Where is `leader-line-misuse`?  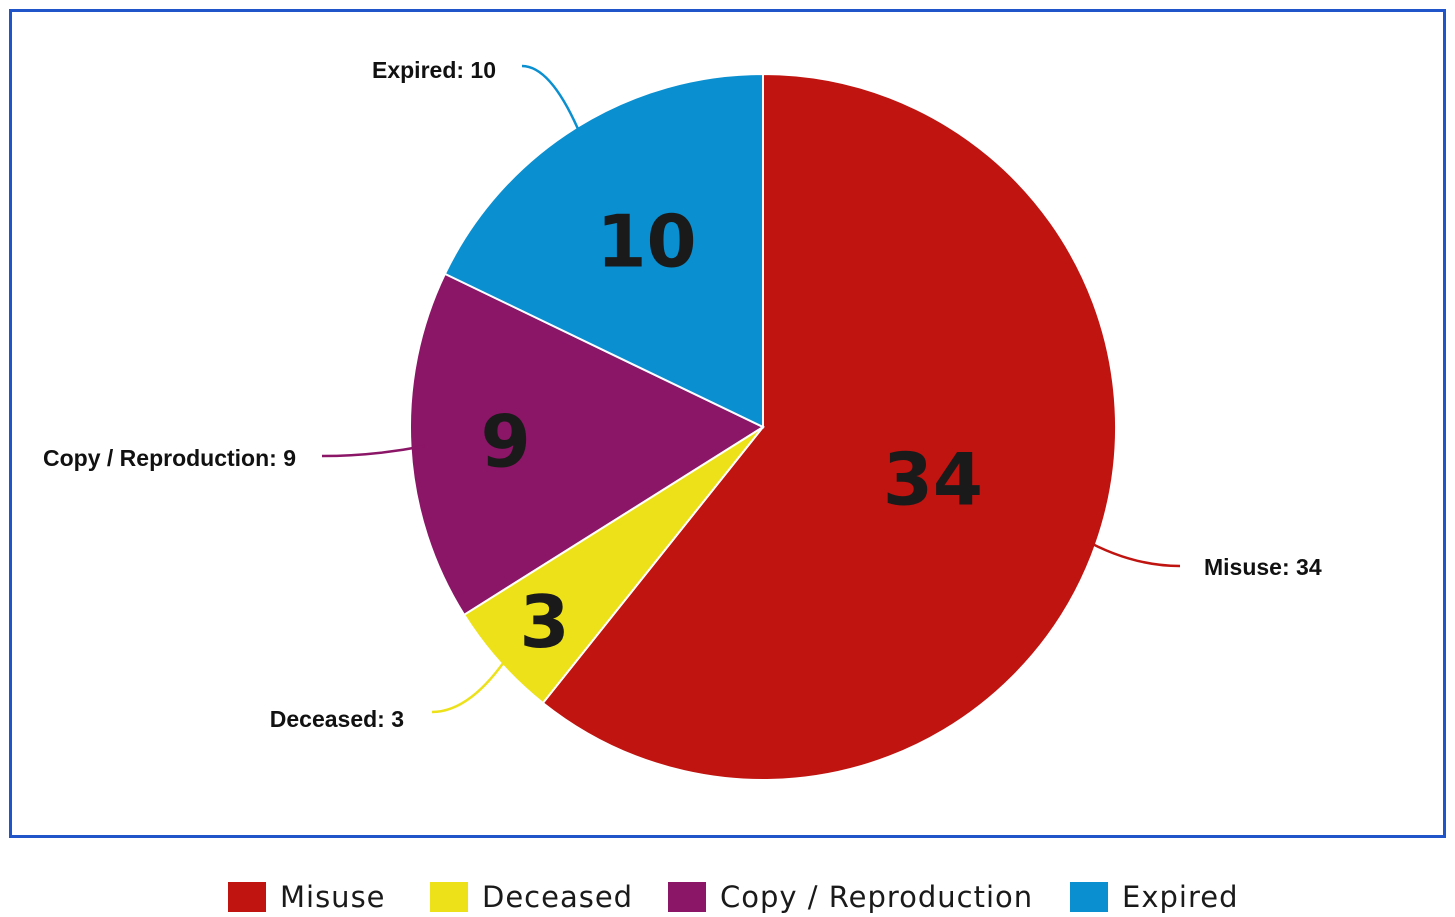
leader-line-misuse is located at coordinates (1131, 552).